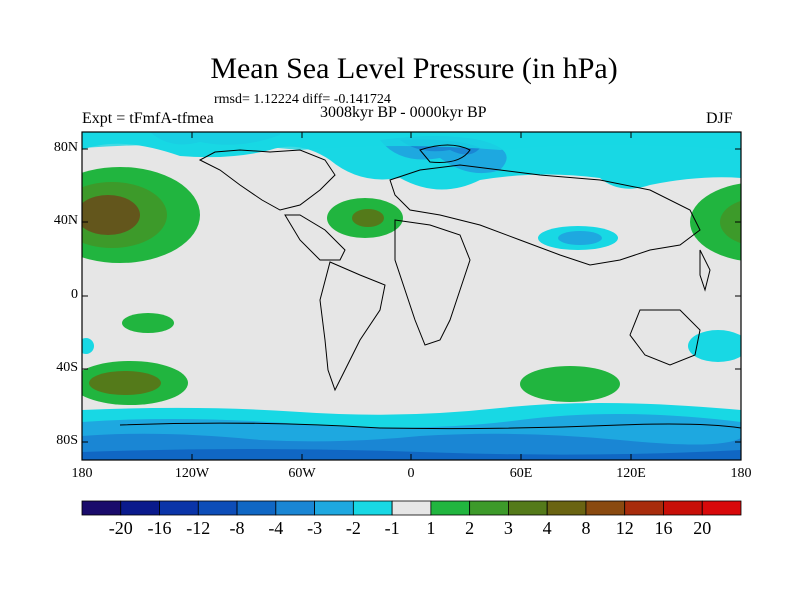 The width and height of the screenshot is (800, 600). What do you see at coordinates (631, 473) in the screenshot?
I see `lon-label: 120E` at bounding box center [631, 473].